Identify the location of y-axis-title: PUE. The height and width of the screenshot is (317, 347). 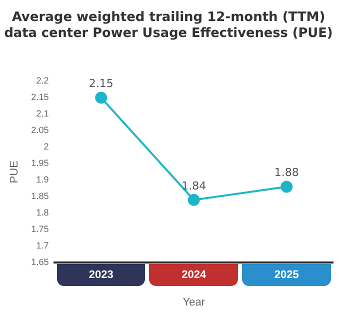
(14, 172).